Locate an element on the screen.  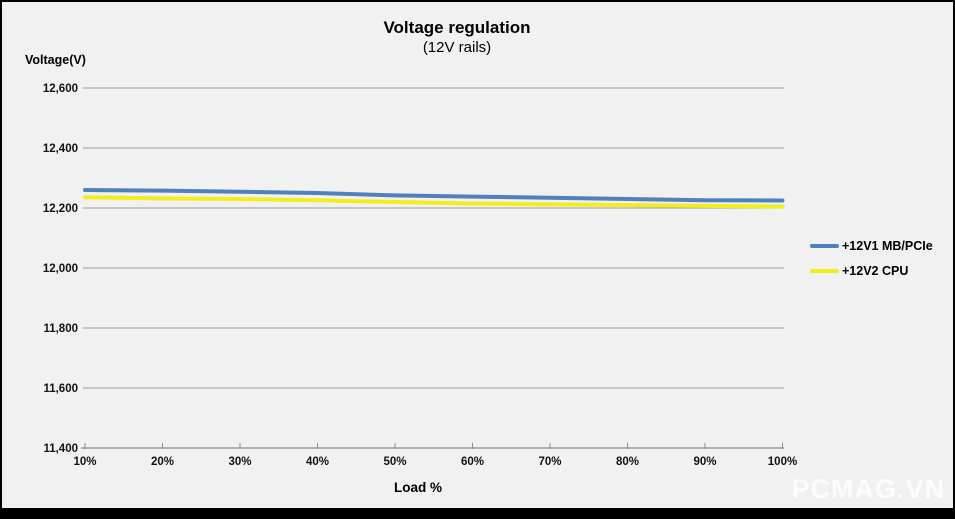
svg-text: 50% is located at coordinates (394, 462).